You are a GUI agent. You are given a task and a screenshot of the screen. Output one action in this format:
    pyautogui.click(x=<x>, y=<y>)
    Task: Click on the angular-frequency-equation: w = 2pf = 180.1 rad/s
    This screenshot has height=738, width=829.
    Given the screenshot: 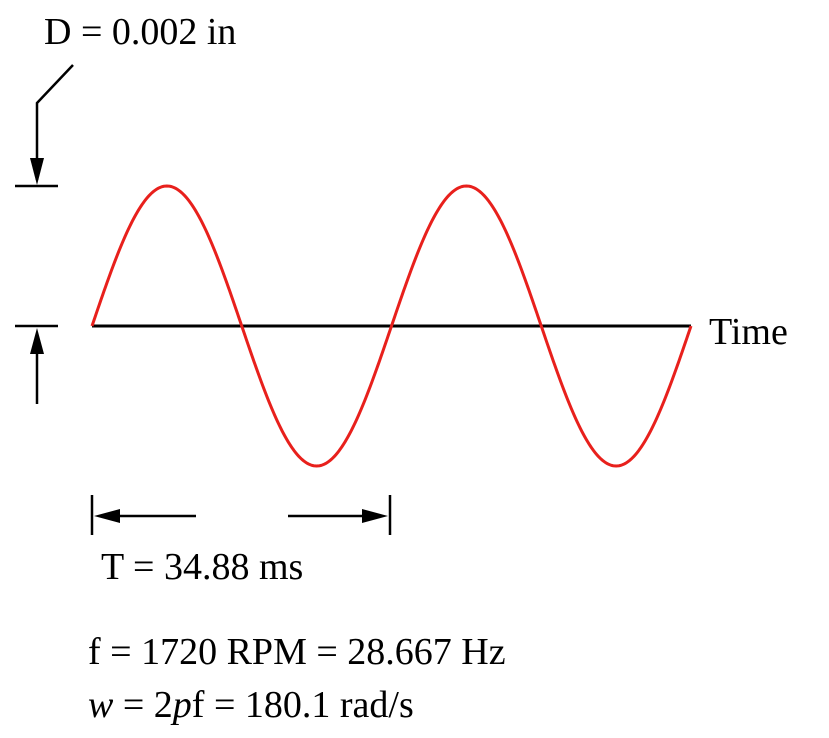 What is the action you would take?
    pyautogui.click(x=251, y=705)
    